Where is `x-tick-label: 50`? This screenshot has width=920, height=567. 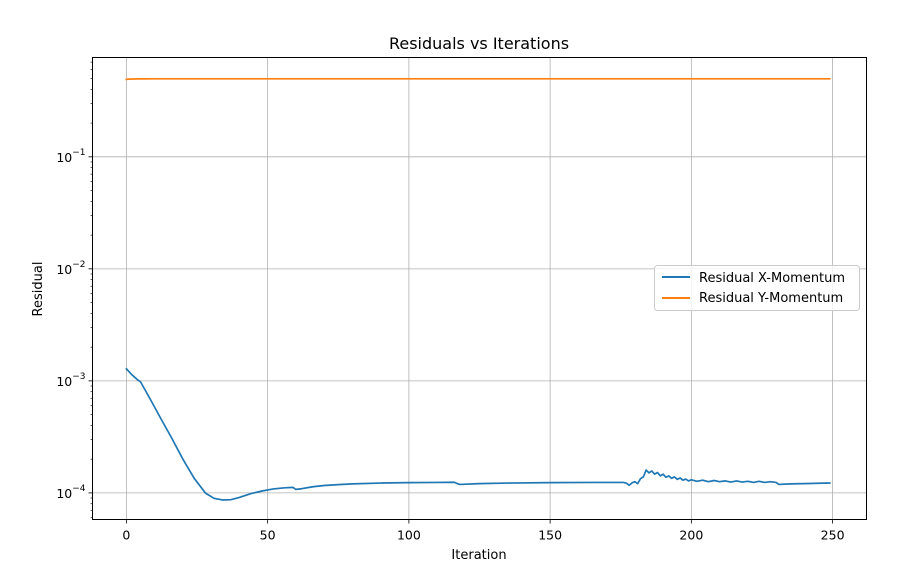 x-tick-label: 50 is located at coordinates (268, 535).